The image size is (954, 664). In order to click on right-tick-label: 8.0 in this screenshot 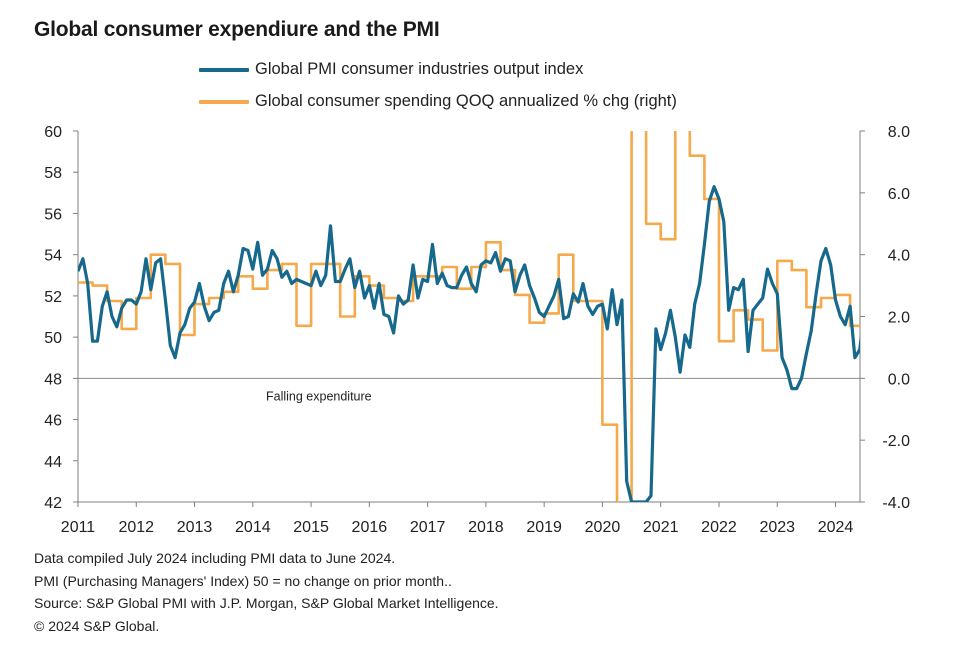, I will do `click(899, 132)`.